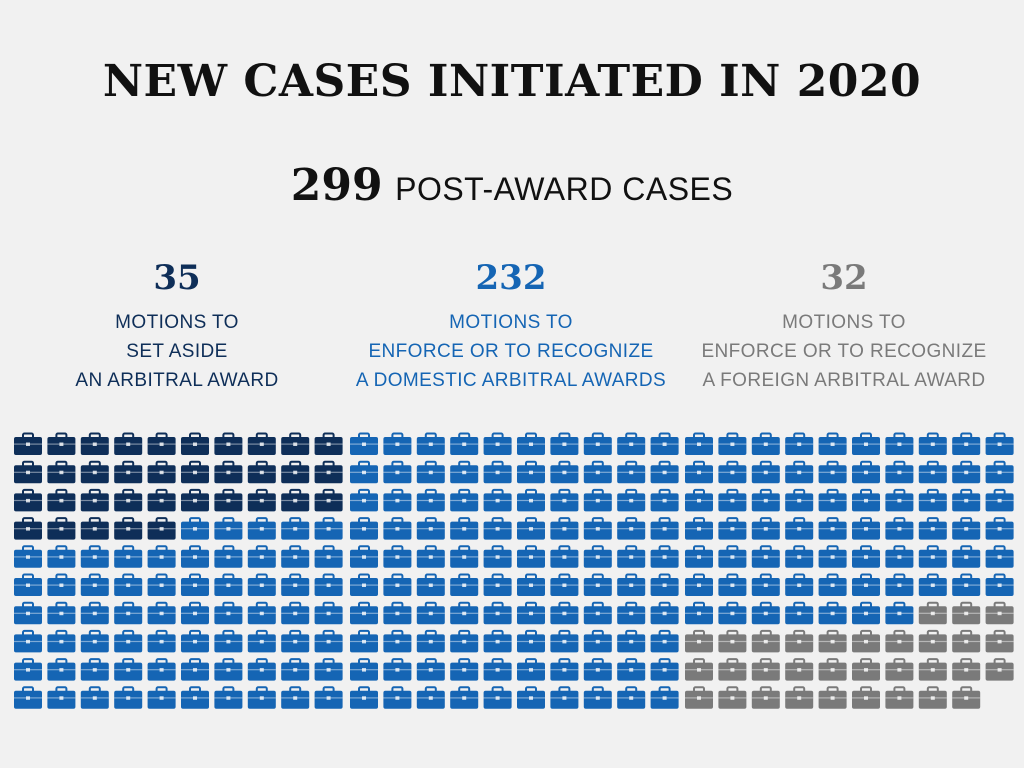  I want to click on chart-title: NEW CASES INITIATED IN 2020, so click(512, 81).